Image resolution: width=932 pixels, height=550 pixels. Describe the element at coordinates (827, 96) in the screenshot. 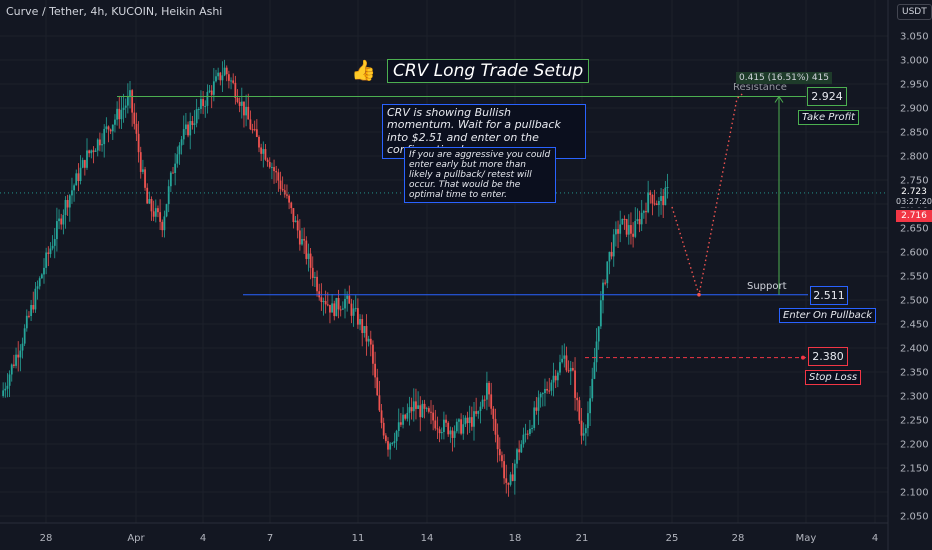

I see `take-profit-price: 2.924` at that location.